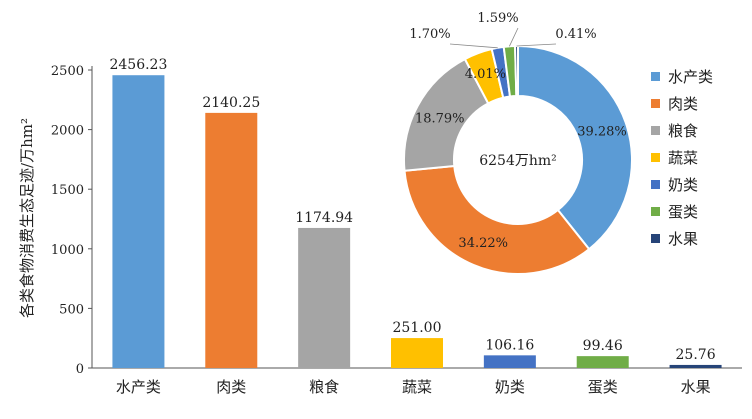  What do you see at coordinates (503, 38) in the screenshot?
I see `donut-leader-lines` at bounding box center [503, 38].